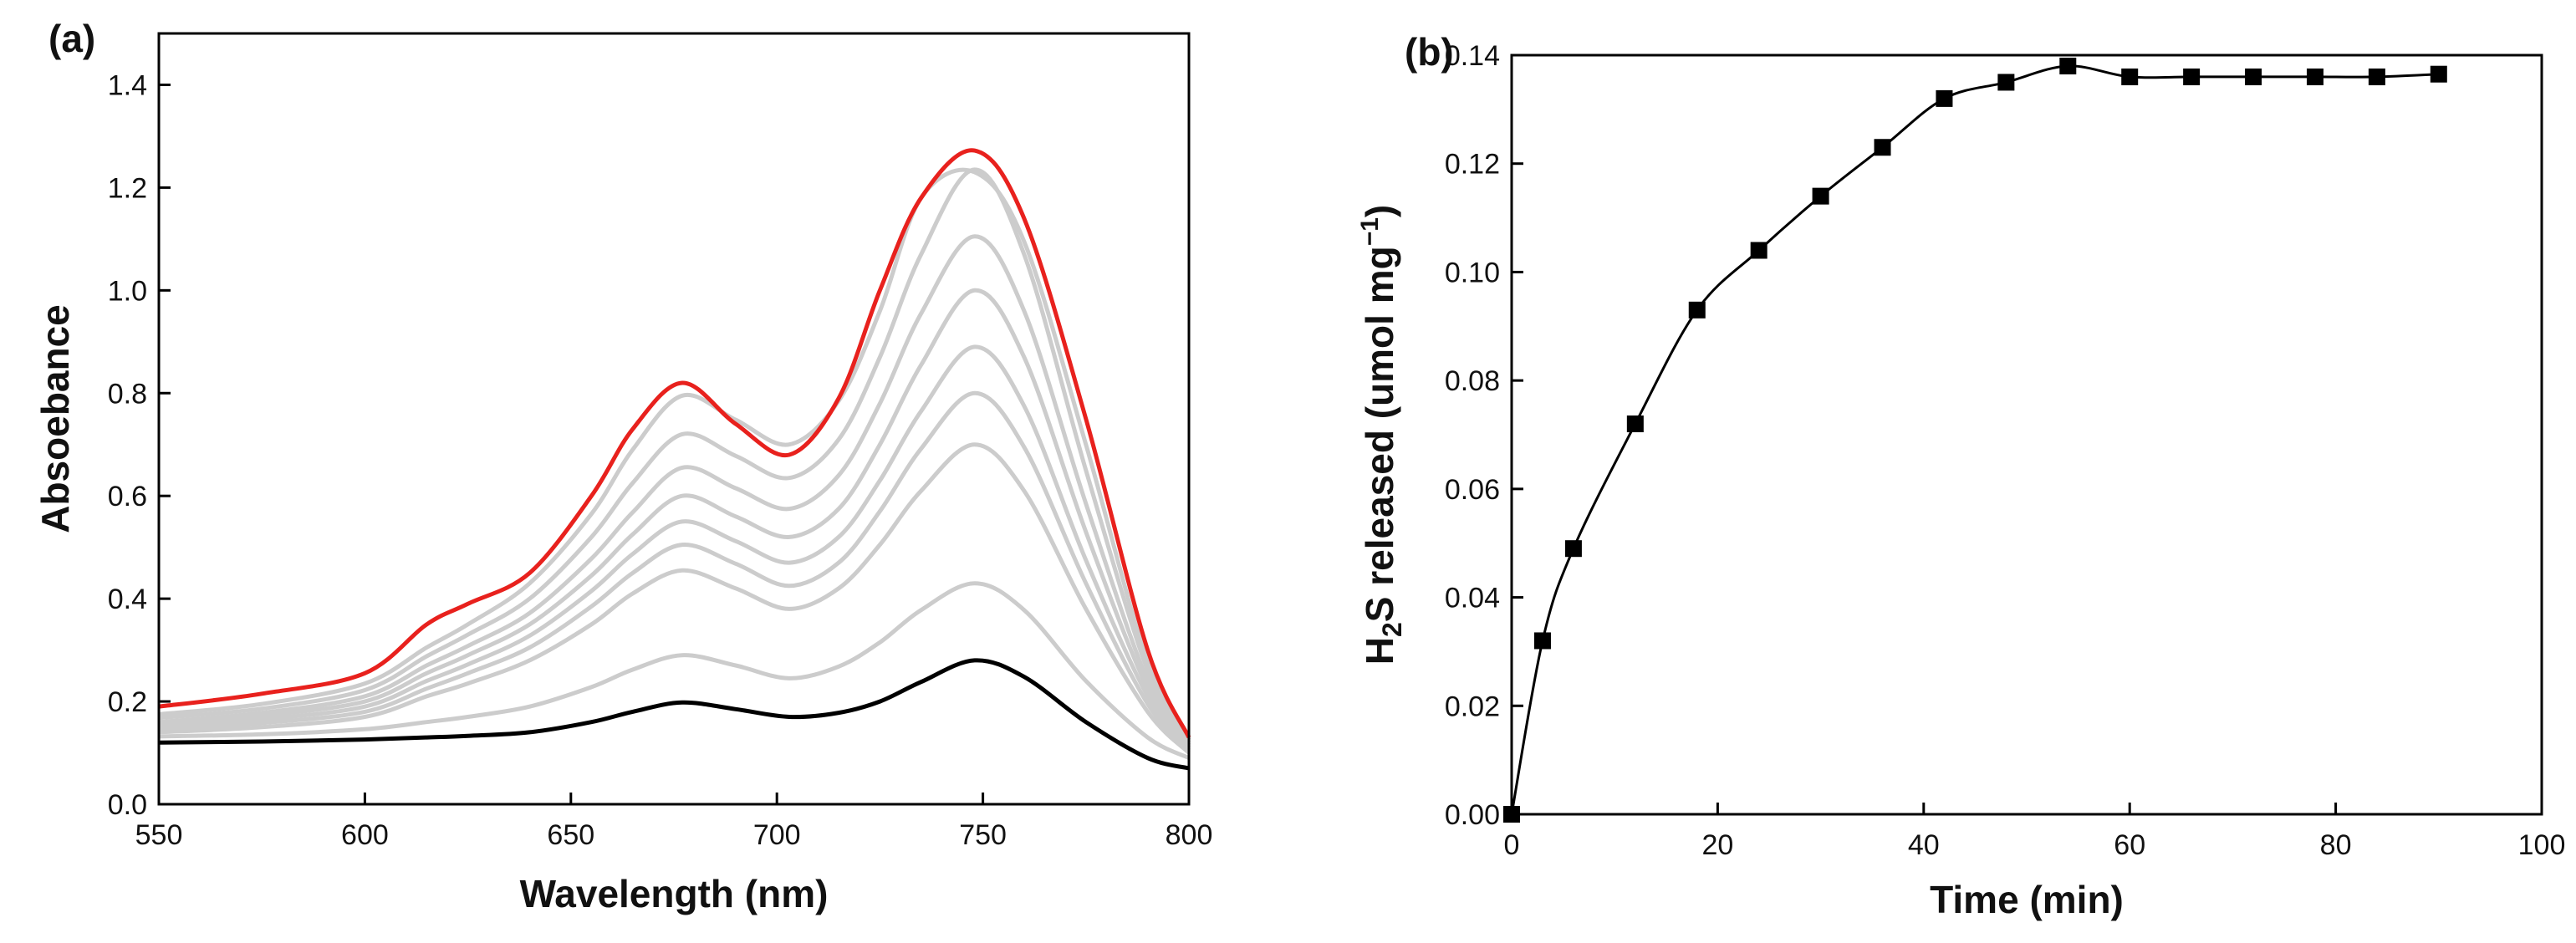 The height and width of the screenshot is (943, 2576). I want to click on chart-a-xlabel: Wavelength (nm), so click(674, 893).